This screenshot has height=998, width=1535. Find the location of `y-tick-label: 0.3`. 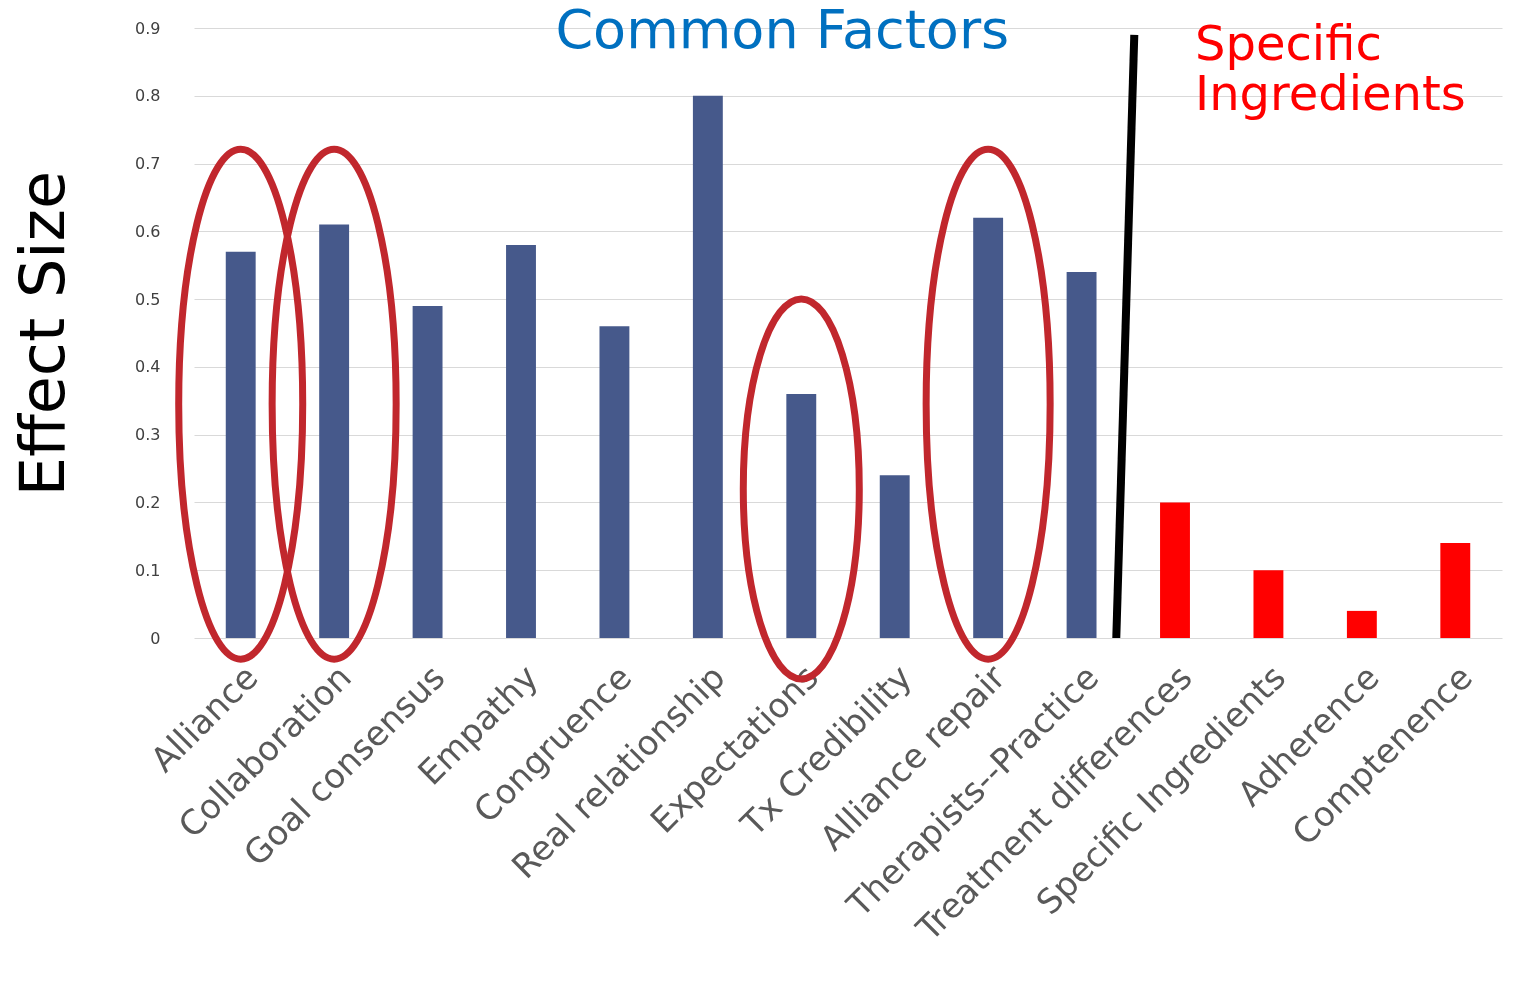

y-tick-label: 0.3 is located at coordinates (148, 435).